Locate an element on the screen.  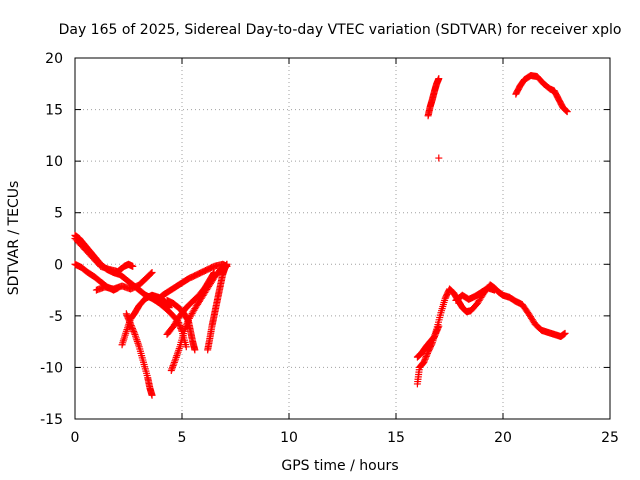
y-tick-label: 20 is located at coordinates (54, 59).